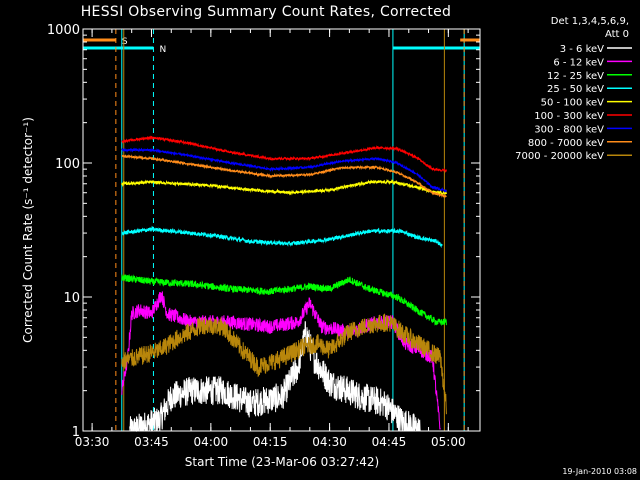  Describe the element at coordinates (590, 21) in the screenshot. I see `legend-header: Det 1,3,4,5,6,9,` at that location.